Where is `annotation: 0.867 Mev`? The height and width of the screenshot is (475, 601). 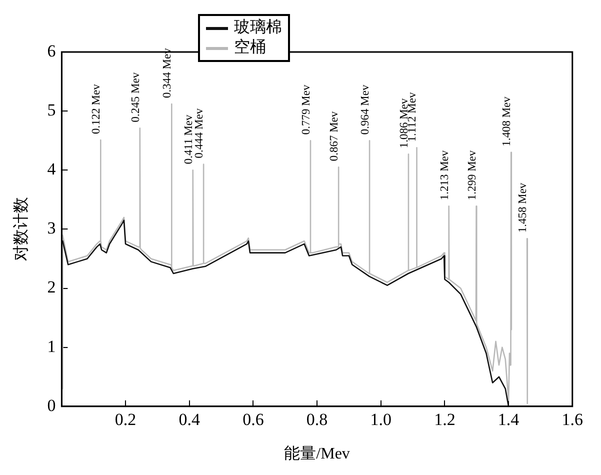 annotation: 0.867 Mev is located at coordinates (334, 136).